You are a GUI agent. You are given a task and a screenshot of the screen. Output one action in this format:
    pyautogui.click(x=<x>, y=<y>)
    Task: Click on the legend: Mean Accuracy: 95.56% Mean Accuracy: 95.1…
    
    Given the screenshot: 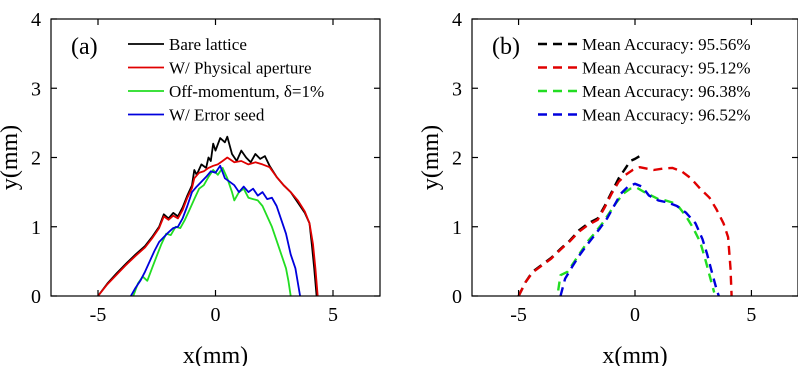 What is the action you would take?
    pyautogui.click(x=644, y=80)
    